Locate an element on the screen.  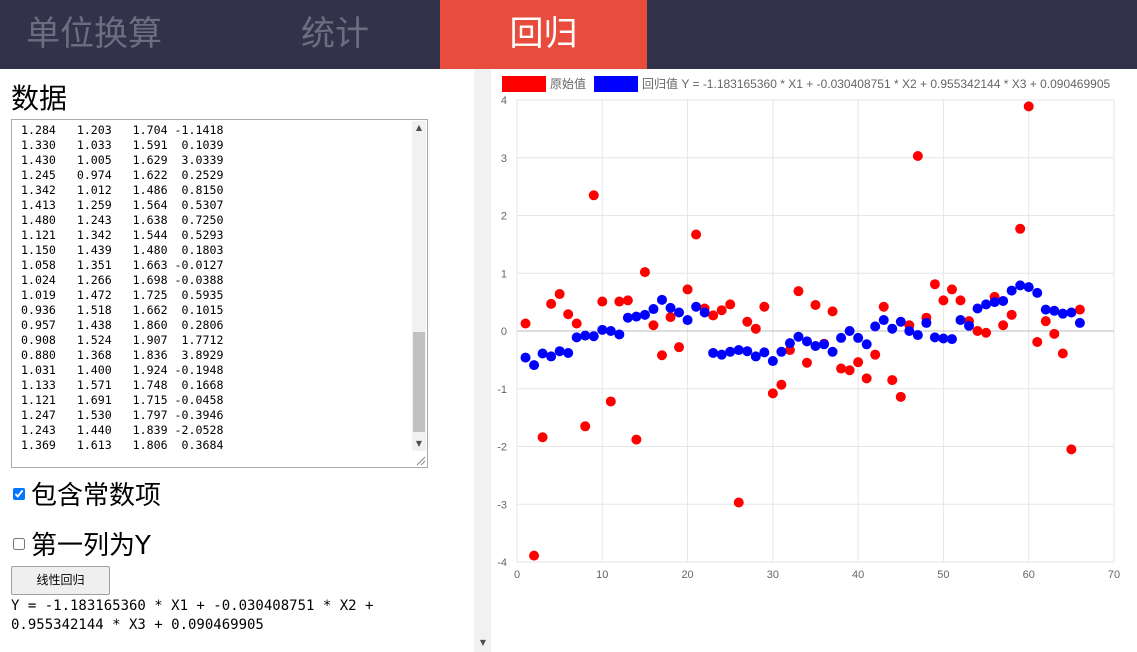
page-scroll-down-icon: ▼ is located at coordinates (483, 642).